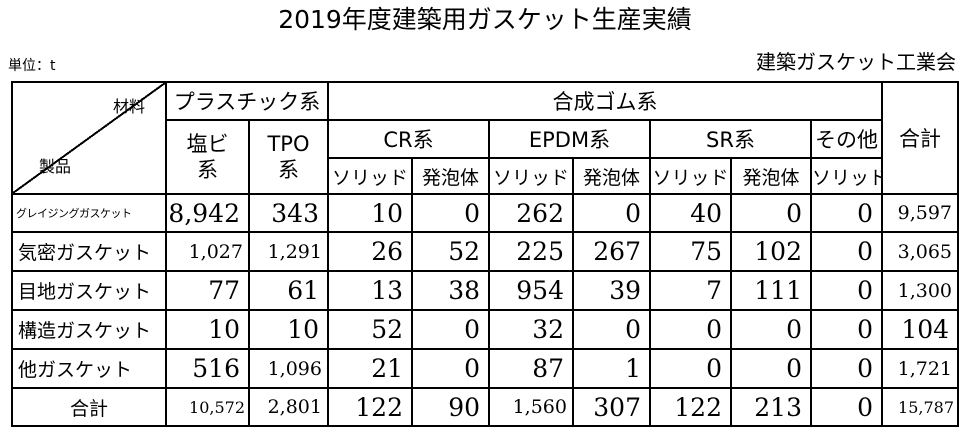 The image size is (970, 434). Describe the element at coordinates (450, 407) in the screenshot. I see `cell-cr-foam: 90` at that location.